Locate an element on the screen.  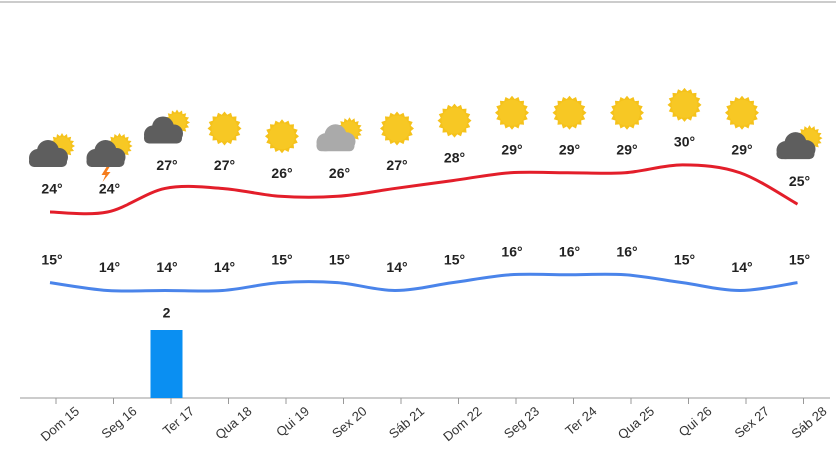
value-label: 28° is located at coordinates (454, 157).